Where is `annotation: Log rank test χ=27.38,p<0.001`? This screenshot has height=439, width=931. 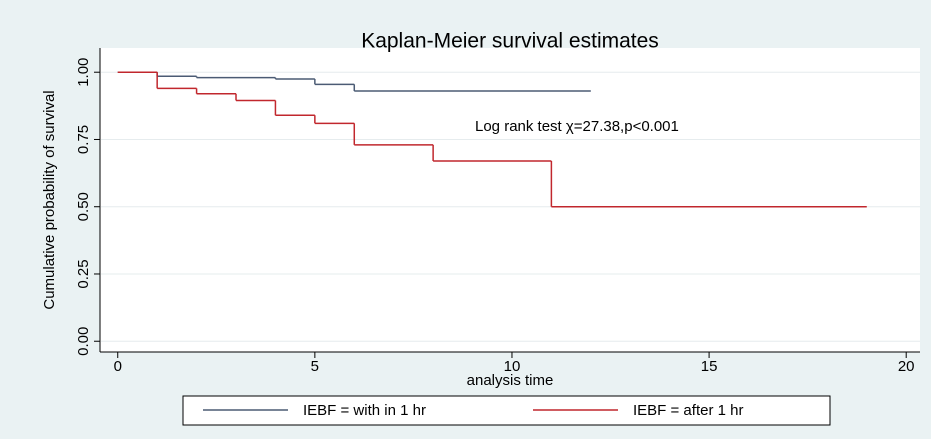 annotation: Log rank test χ=27.38,p<0.001 is located at coordinates (577, 126).